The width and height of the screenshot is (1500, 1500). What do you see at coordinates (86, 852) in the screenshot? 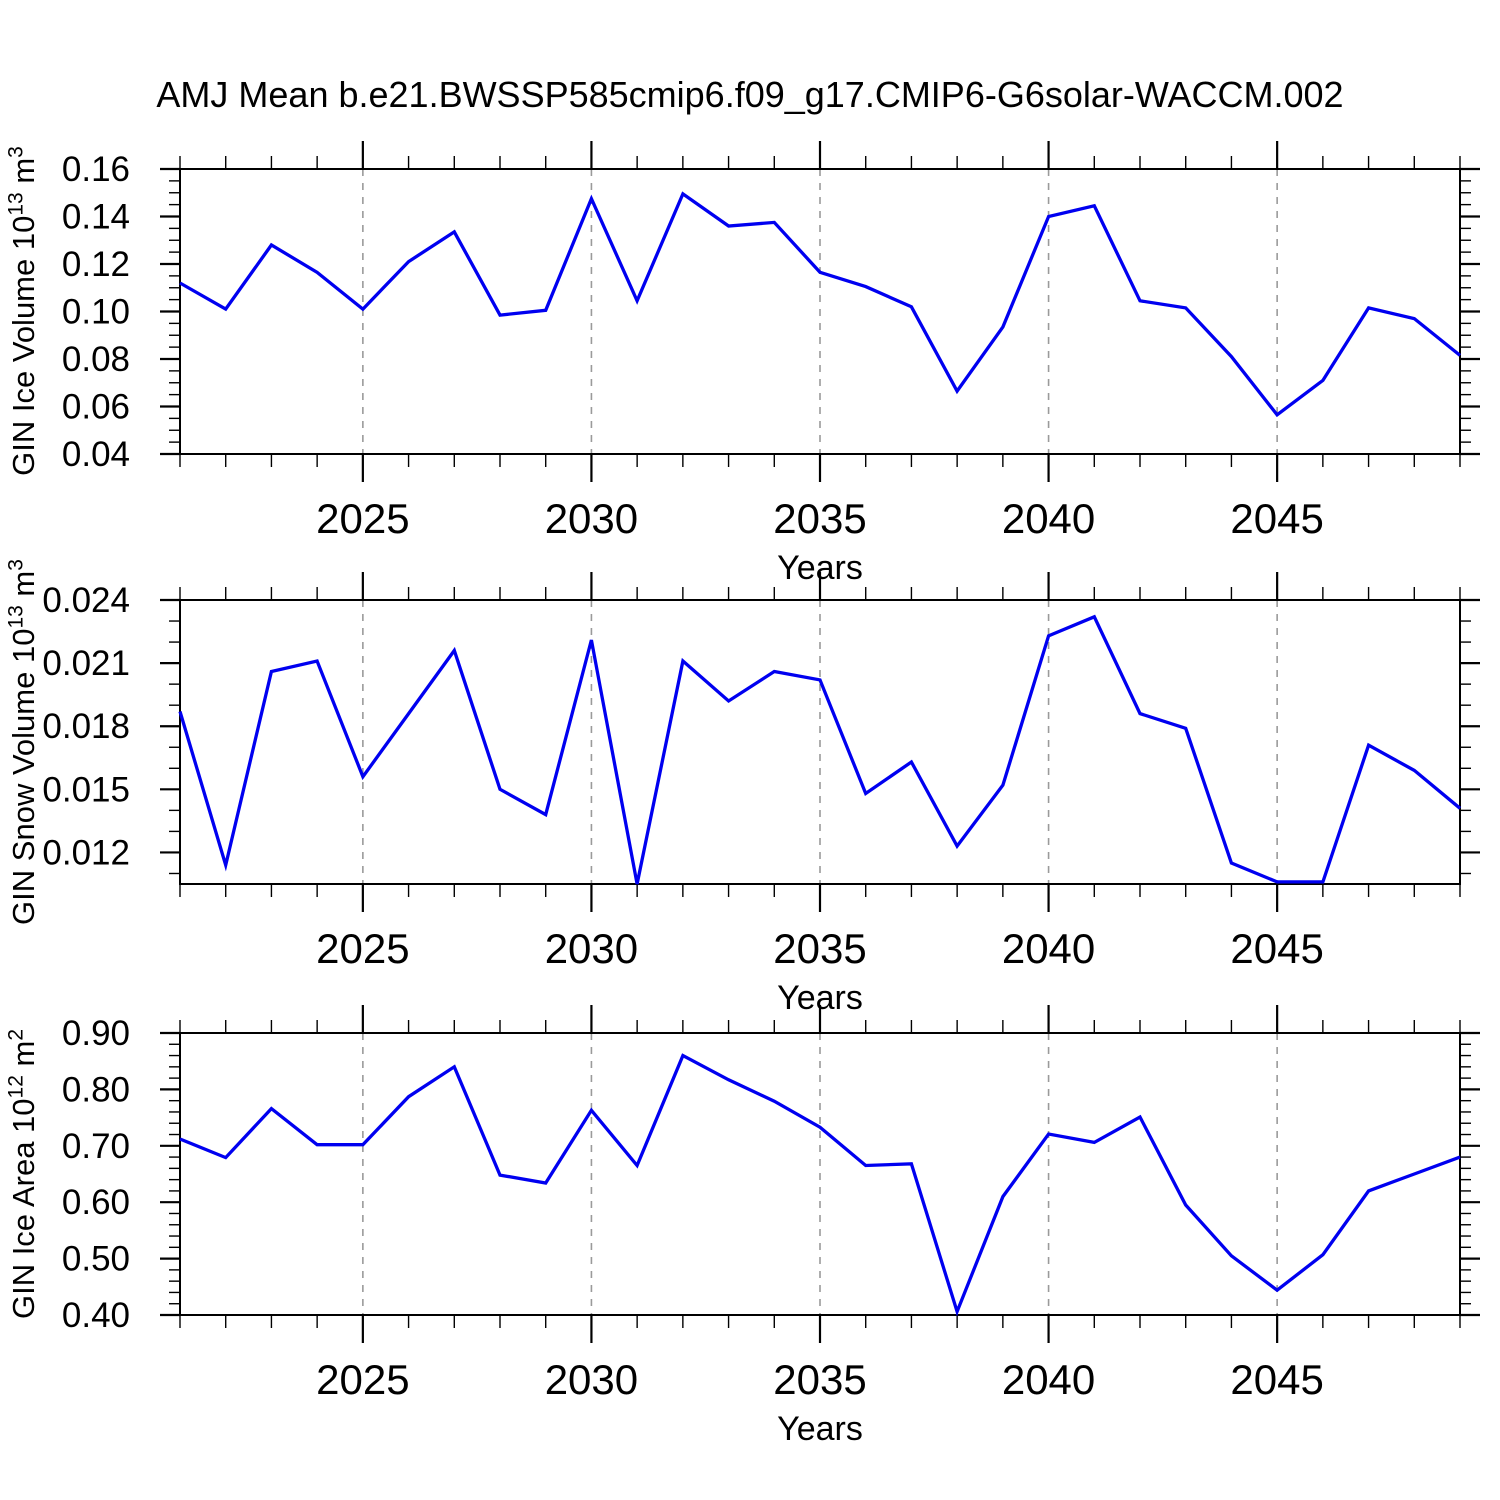
I see `y-tick-label: 0.012` at bounding box center [86, 852].